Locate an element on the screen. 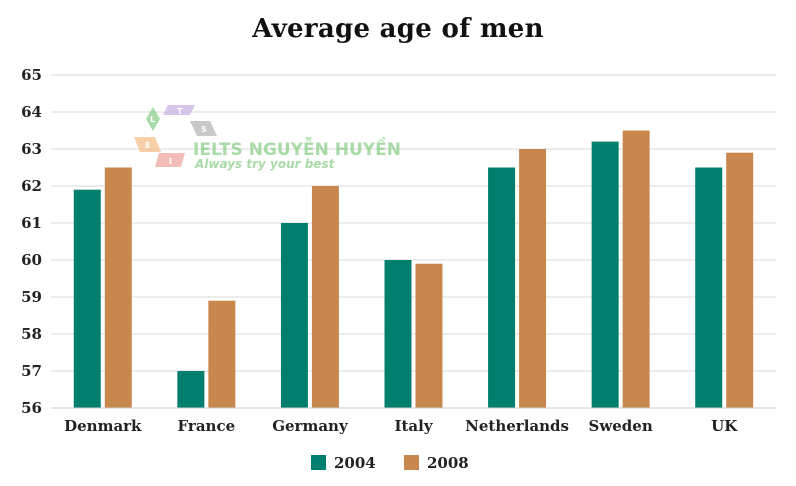 This screenshot has height=486, width=796. y-tick-label: 64 is located at coordinates (31, 112).